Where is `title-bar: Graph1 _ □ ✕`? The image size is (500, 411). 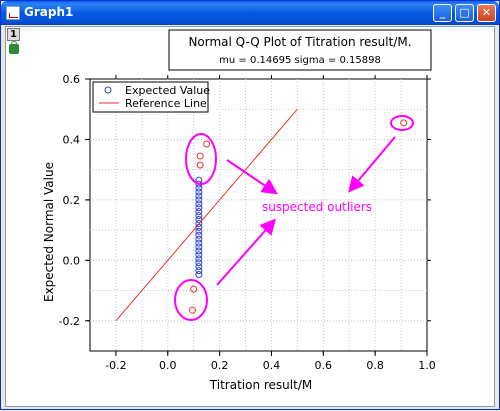 title-bar: Graph1 _ □ ✕ is located at coordinates (250, 13).